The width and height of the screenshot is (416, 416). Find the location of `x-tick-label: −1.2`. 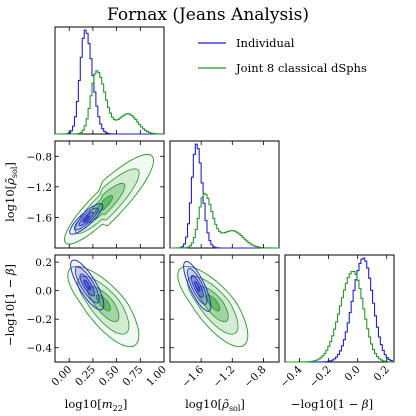

x-tick-label: −1.2 is located at coordinates (224, 377).